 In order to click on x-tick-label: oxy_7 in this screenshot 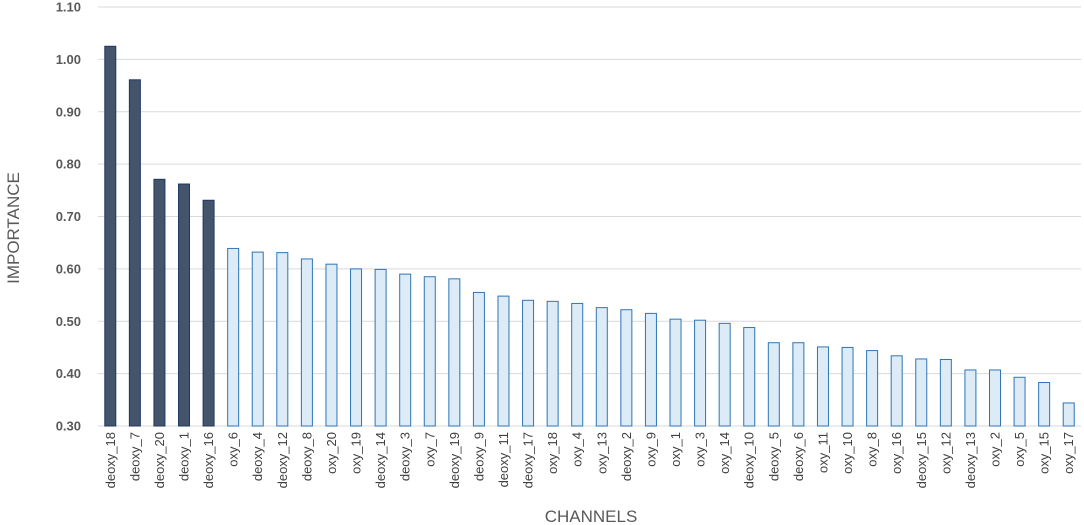, I will do `click(429, 449)`.